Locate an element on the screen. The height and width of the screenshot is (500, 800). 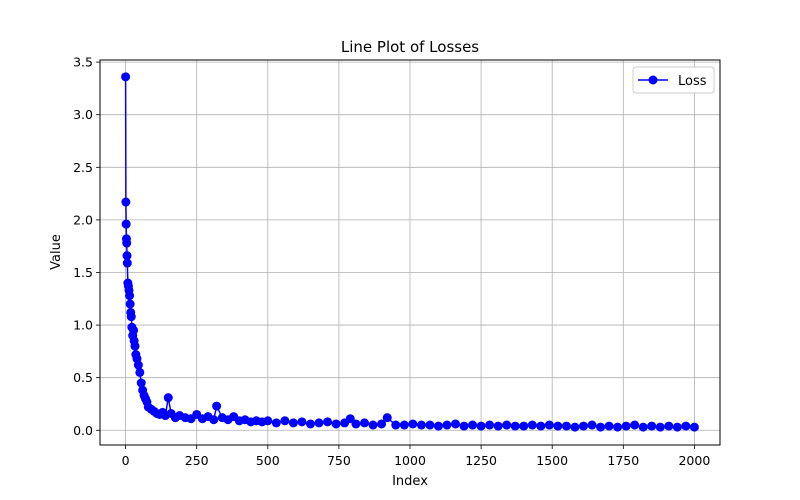
y-tick-label: 0.5 is located at coordinates (83, 377).